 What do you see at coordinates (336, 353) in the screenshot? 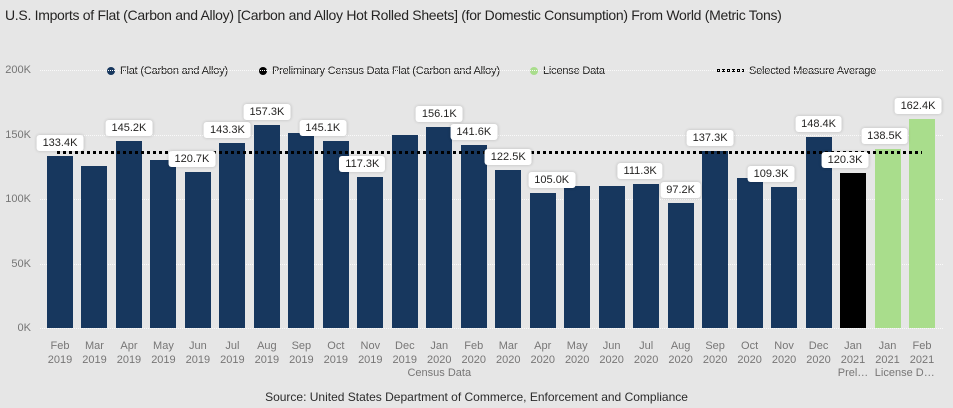
I see `x-axis-label-oct-2019: Oct 2019` at bounding box center [336, 353].